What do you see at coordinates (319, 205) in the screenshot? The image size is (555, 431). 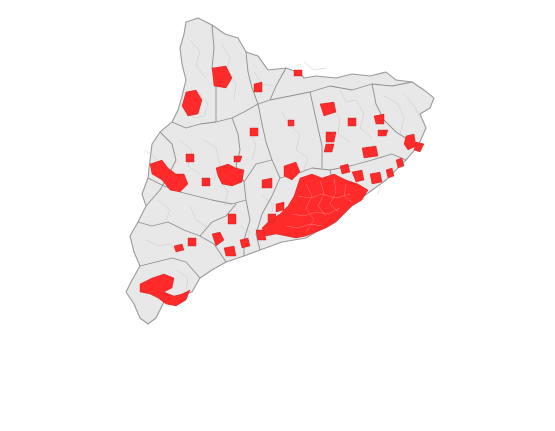 I see `highlight-inner-borders` at bounding box center [319, 205].